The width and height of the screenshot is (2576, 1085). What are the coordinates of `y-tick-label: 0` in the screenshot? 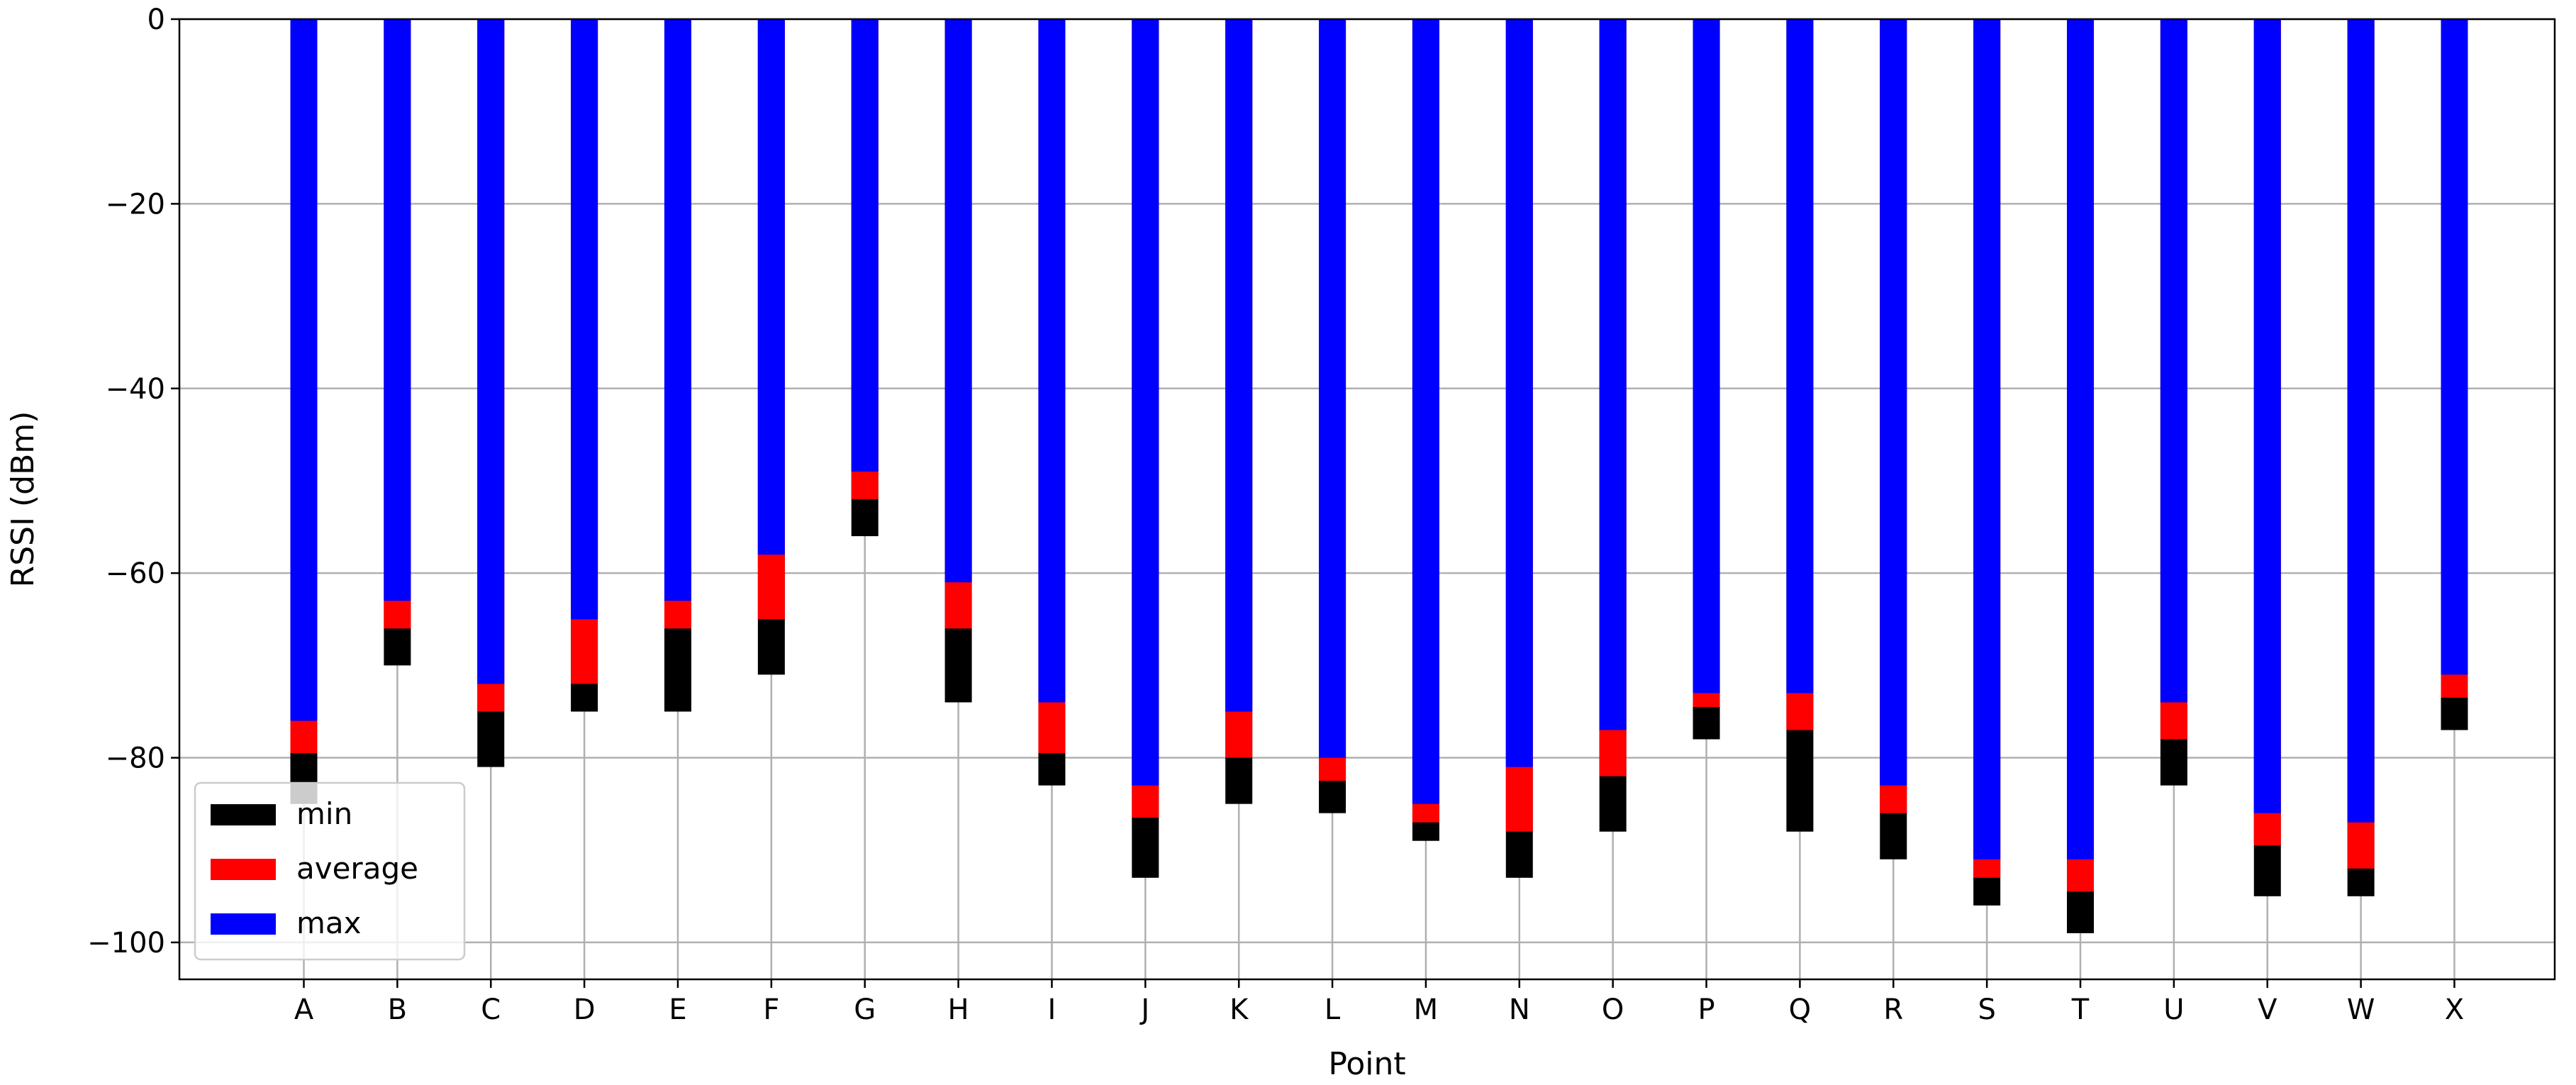 It's located at (156, 20).